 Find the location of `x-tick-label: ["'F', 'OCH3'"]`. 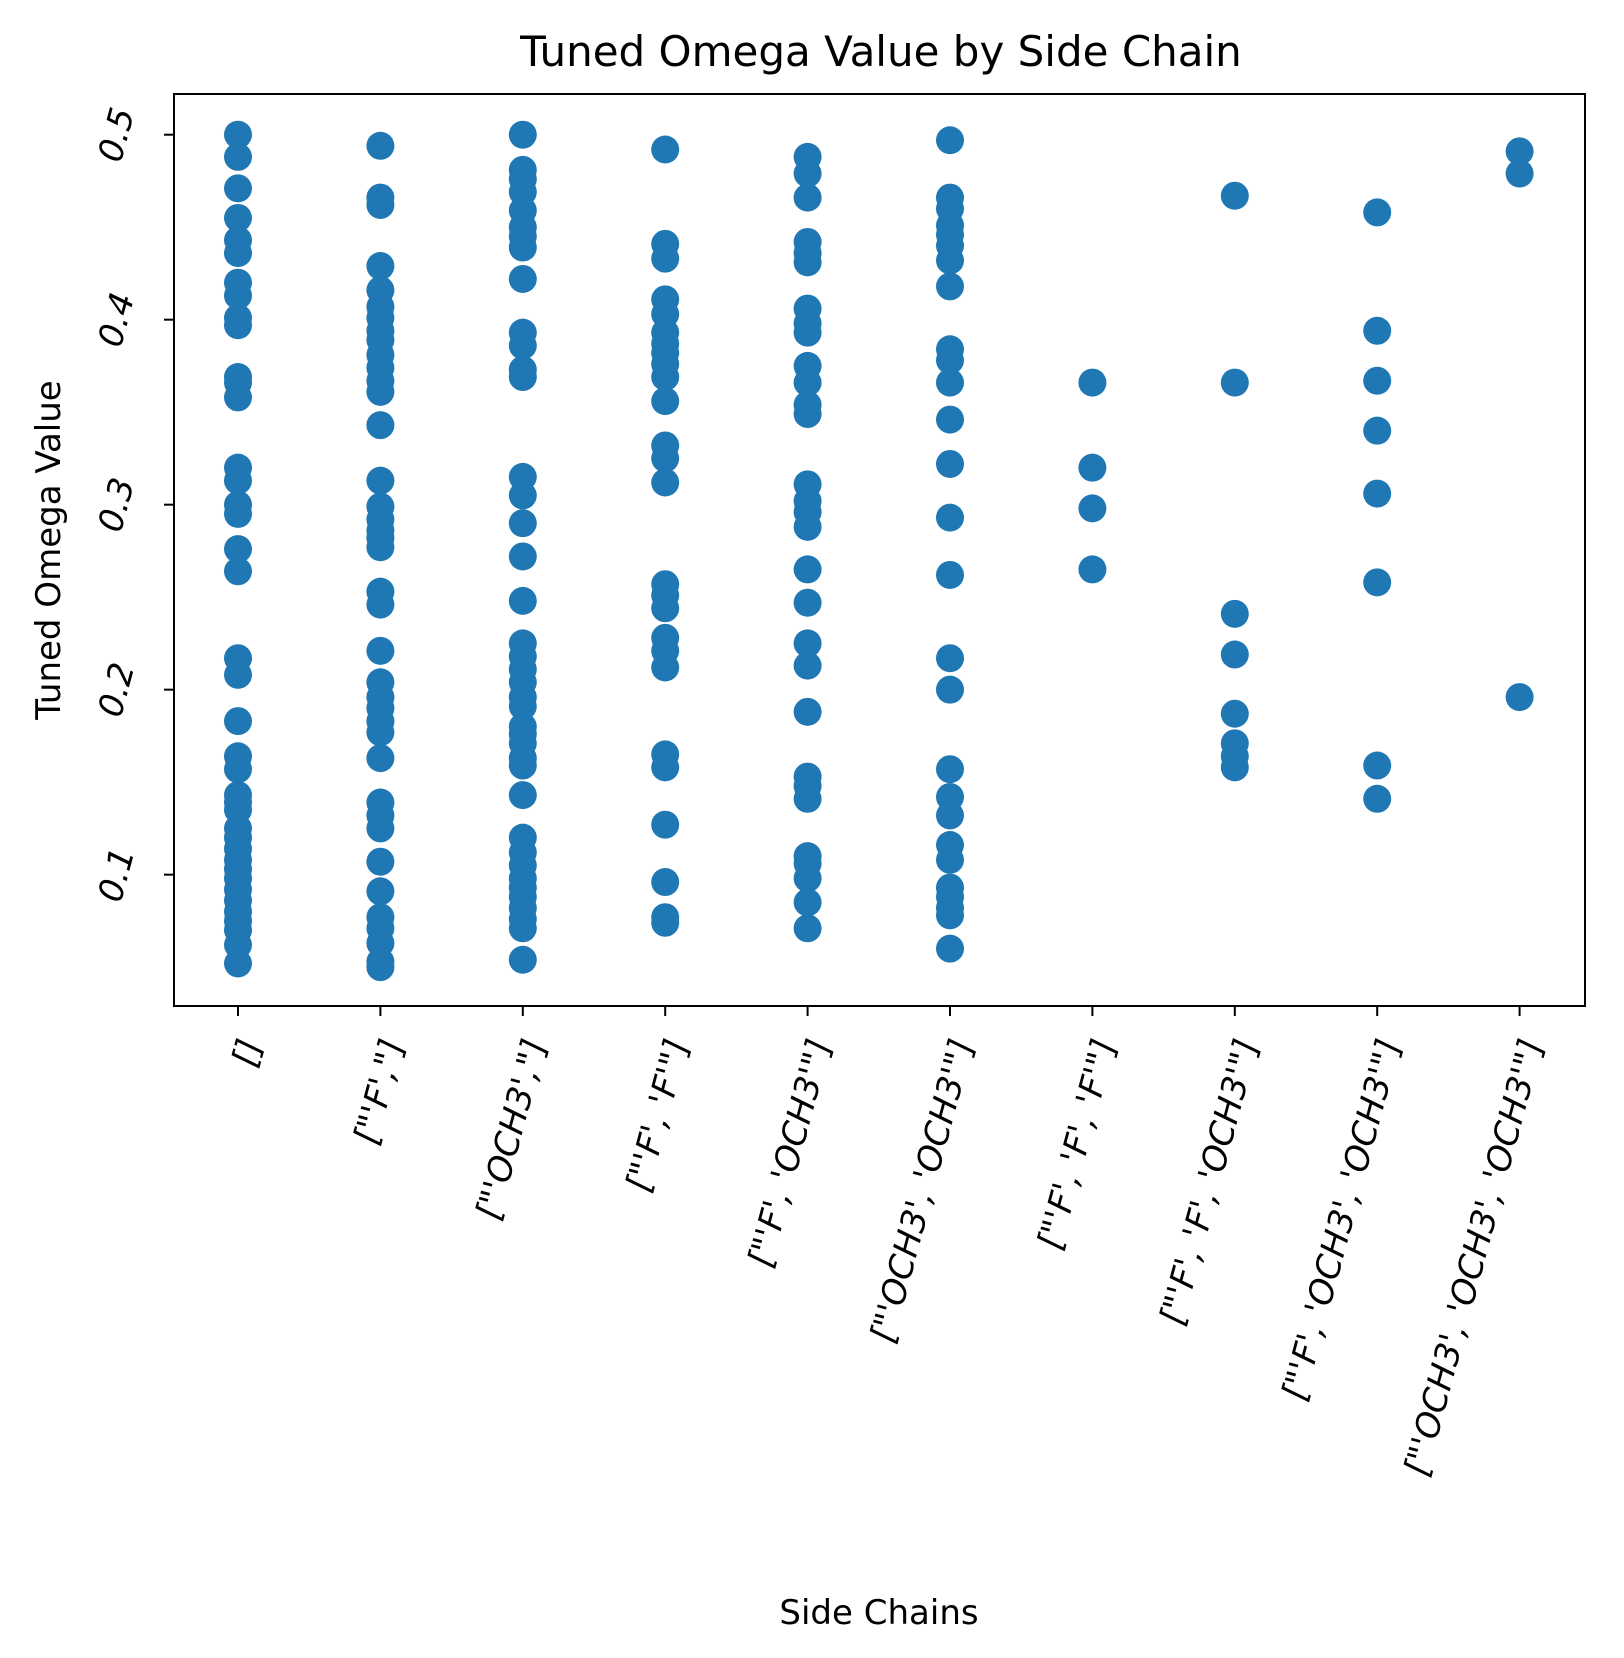

x-tick-label: ["'F', 'OCH3'"] is located at coordinates (790, 1153).